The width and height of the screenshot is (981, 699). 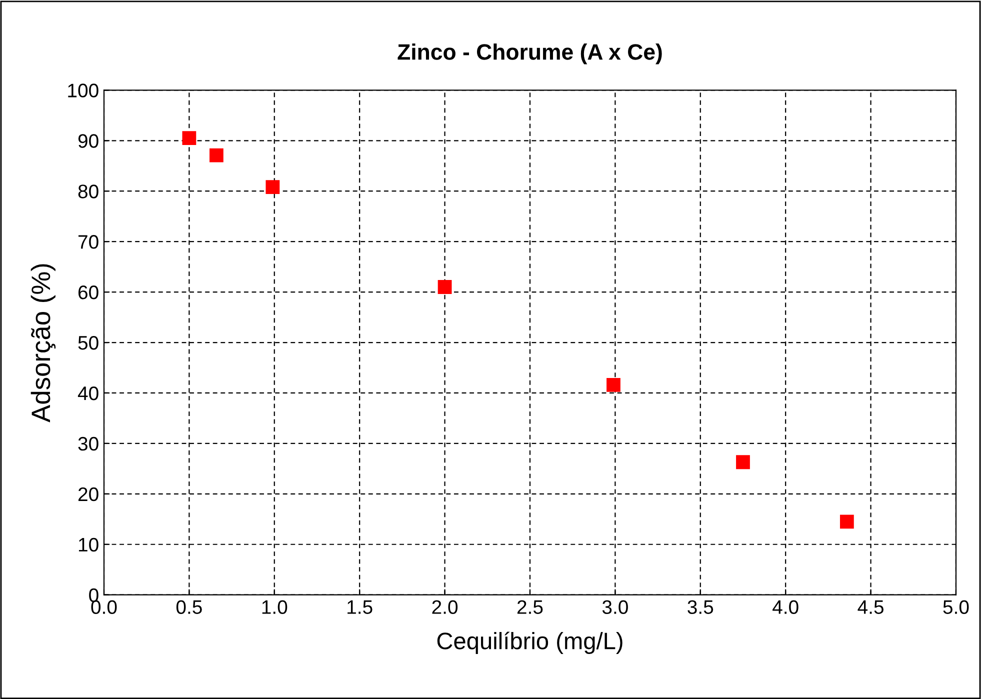 I want to click on x-tick-label: 3.0, so click(x=615, y=607).